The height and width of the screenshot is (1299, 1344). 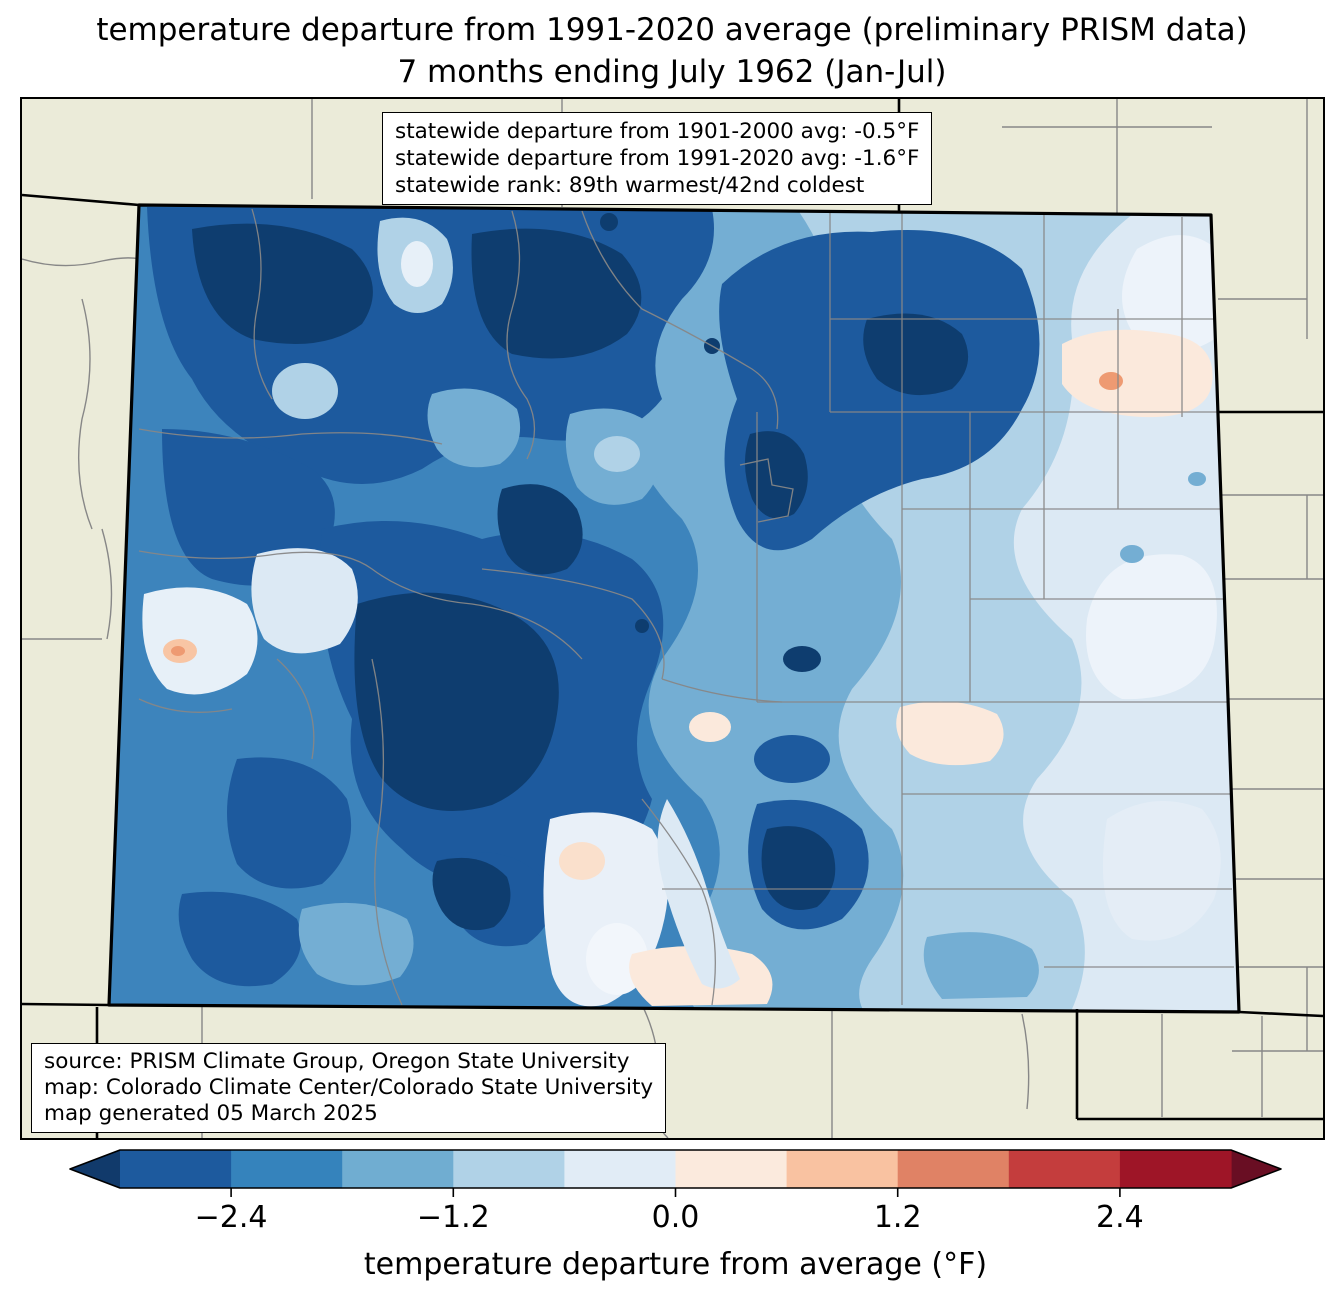 What do you see at coordinates (453, 1217) in the screenshot?
I see `colorbar-tick-label: −1.2` at bounding box center [453, 1217].